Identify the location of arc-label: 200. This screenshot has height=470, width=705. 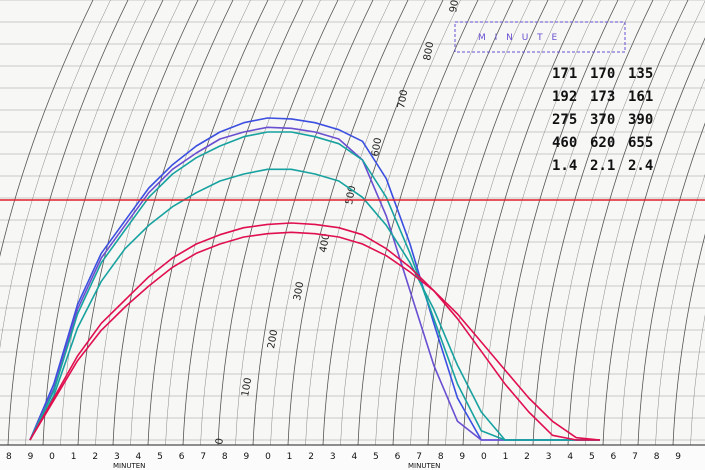
(273, 339).